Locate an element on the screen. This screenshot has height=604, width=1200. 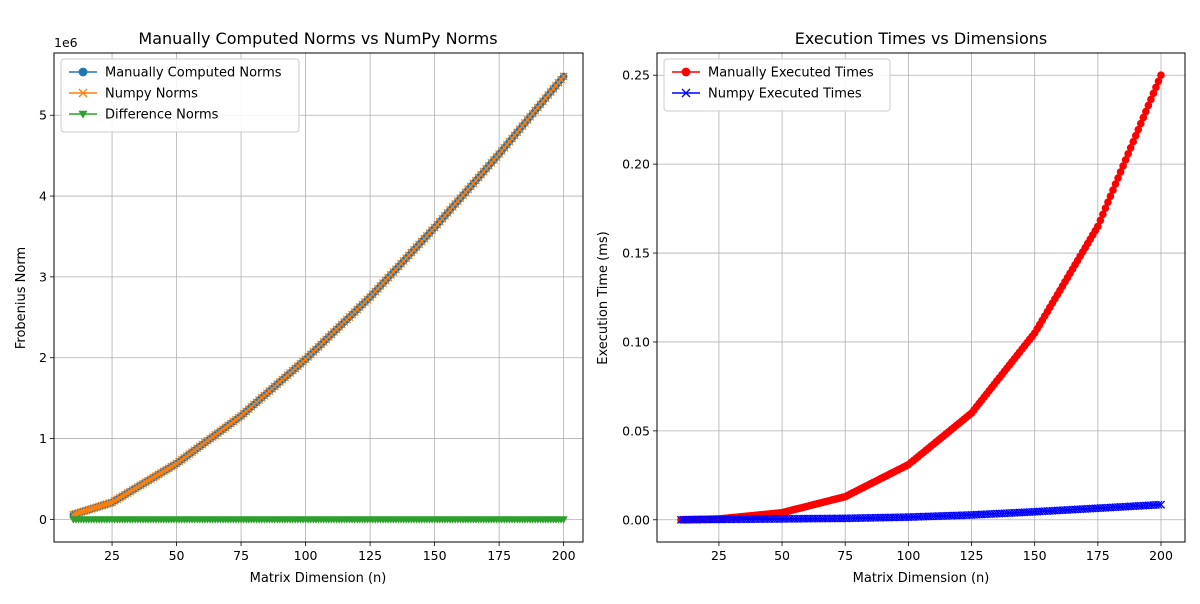
legend-item: Manually Executed Times is located at coordinates (773, 73).